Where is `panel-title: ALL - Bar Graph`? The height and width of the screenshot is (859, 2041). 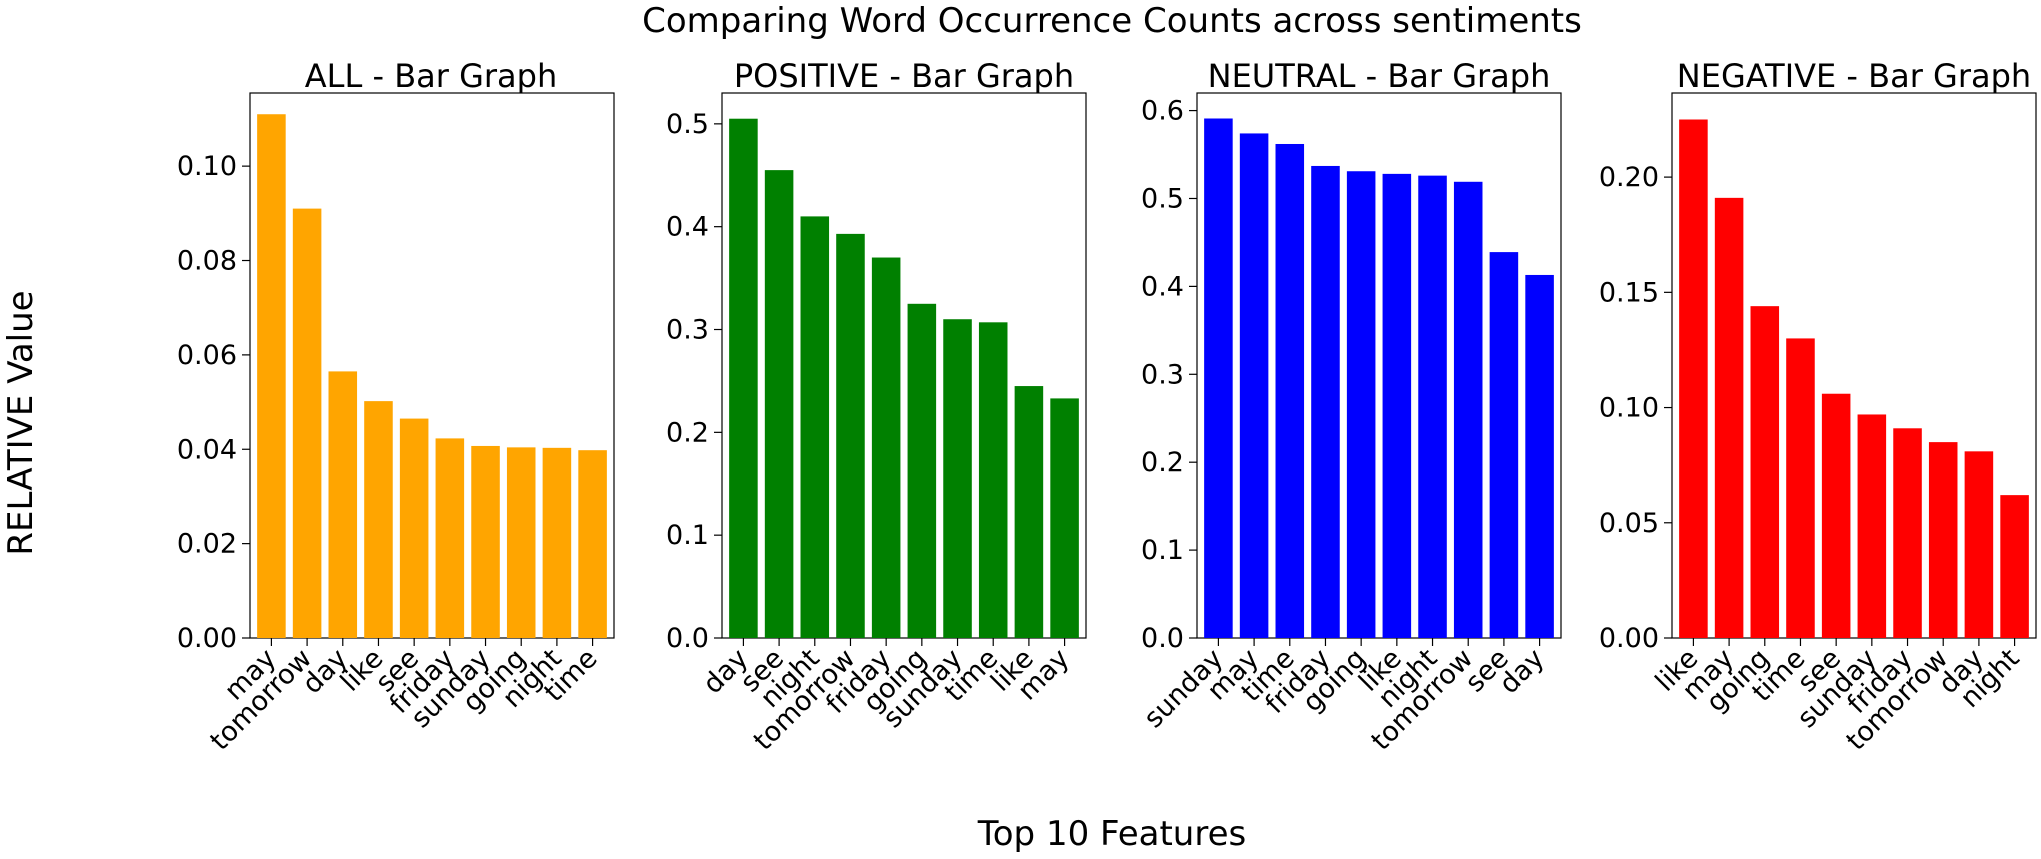
panel-title: ALL - Bar Graph is located at coordinates (431, 76).